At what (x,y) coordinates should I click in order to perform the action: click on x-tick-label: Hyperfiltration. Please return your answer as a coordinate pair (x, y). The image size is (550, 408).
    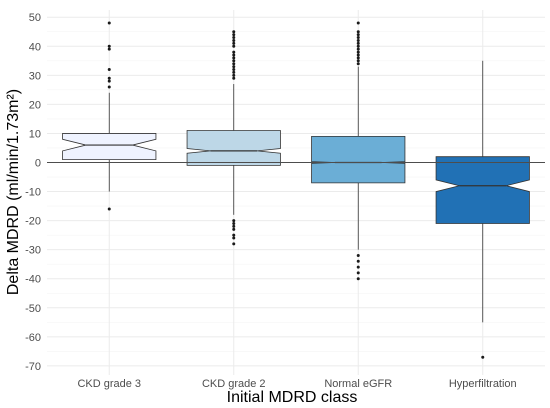
    Looking at the image, I should click on (483, 384).